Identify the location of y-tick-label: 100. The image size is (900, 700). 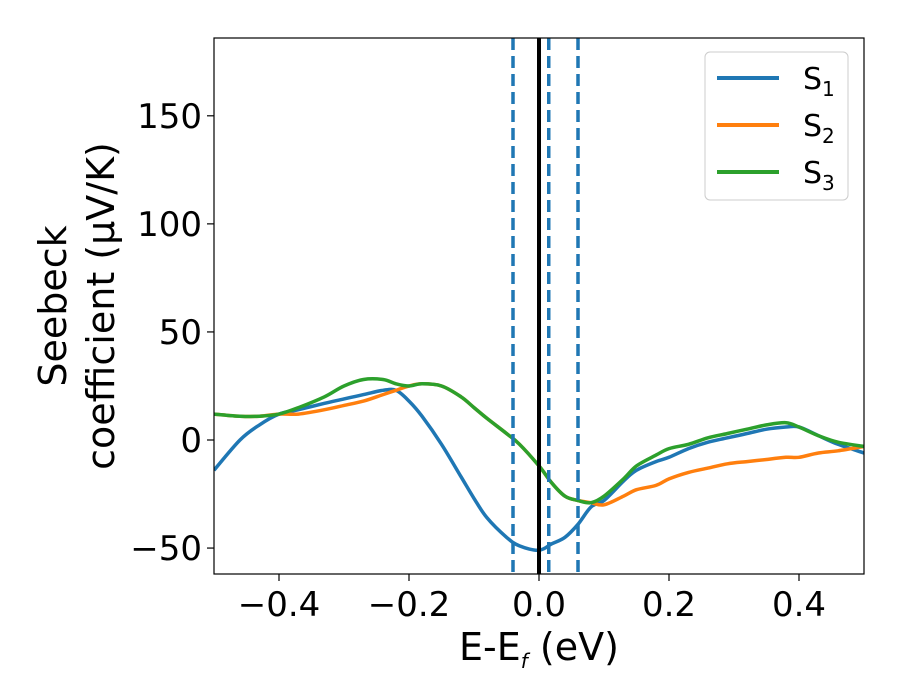
(169, 225).